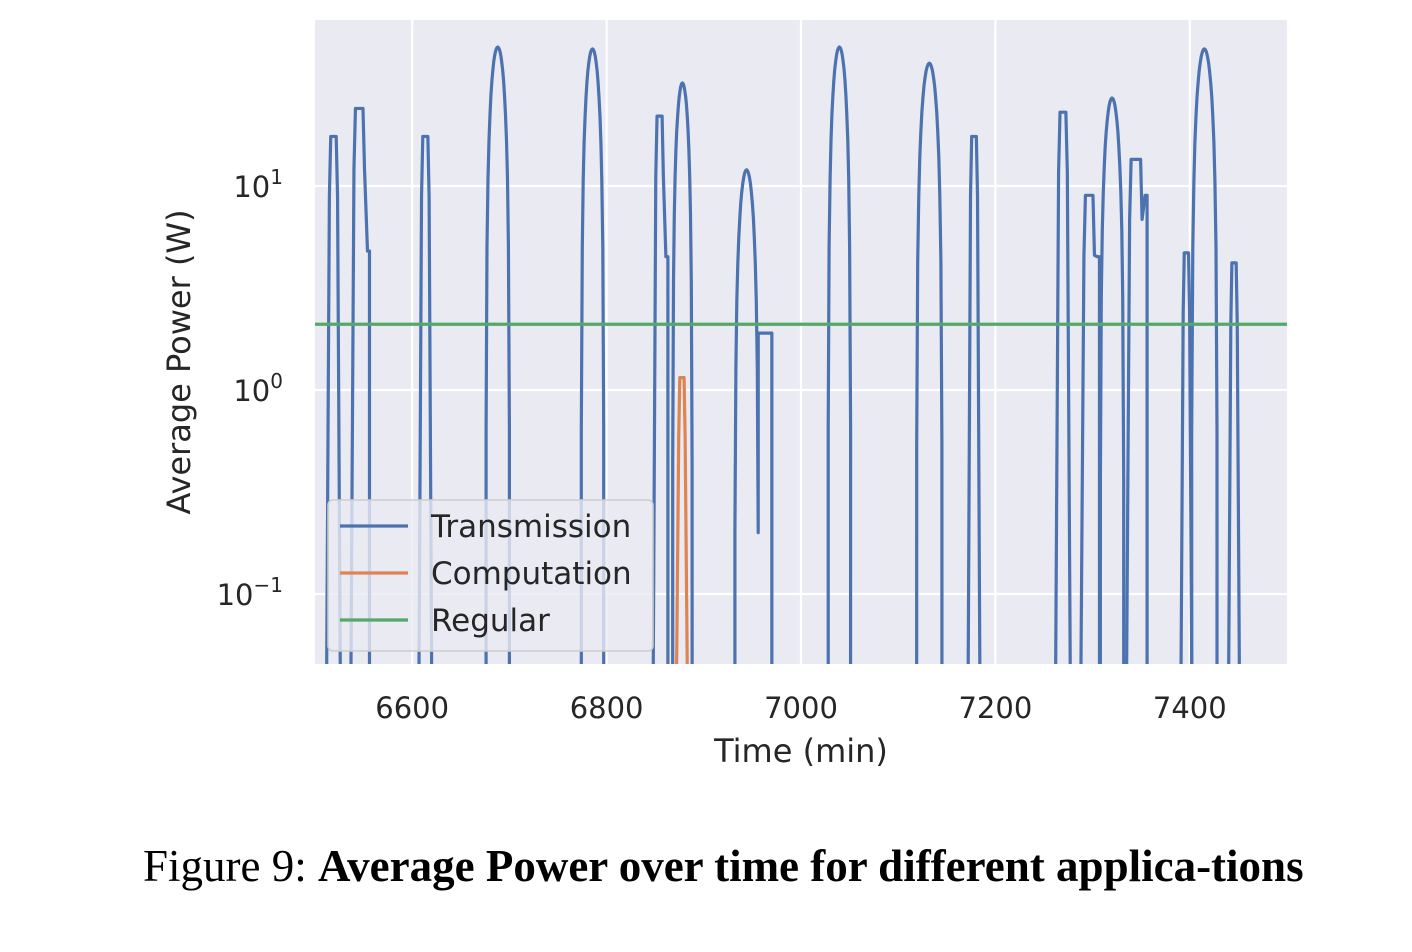  I want to click on y-axis-ticks: 10⁻¹ 10⁰ 10¹, so click(250, 388).